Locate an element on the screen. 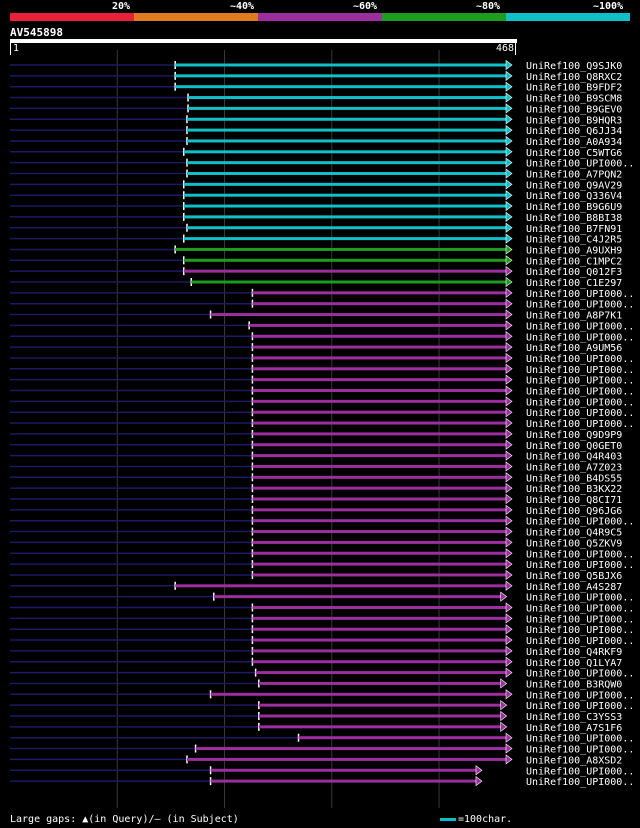 Image resolution: width=640 pixels, height=828 pixels. hit-label: UniRef100_B9FDF2 is located at coordinates (574, 88).